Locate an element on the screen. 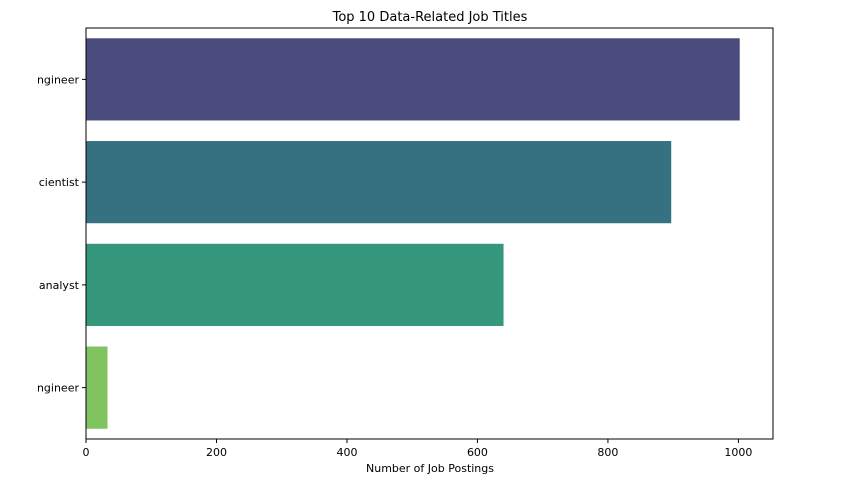 The height and width of the screenshot is (500, 841). y-tick-label: analyst is located at coordinates (59, 285).